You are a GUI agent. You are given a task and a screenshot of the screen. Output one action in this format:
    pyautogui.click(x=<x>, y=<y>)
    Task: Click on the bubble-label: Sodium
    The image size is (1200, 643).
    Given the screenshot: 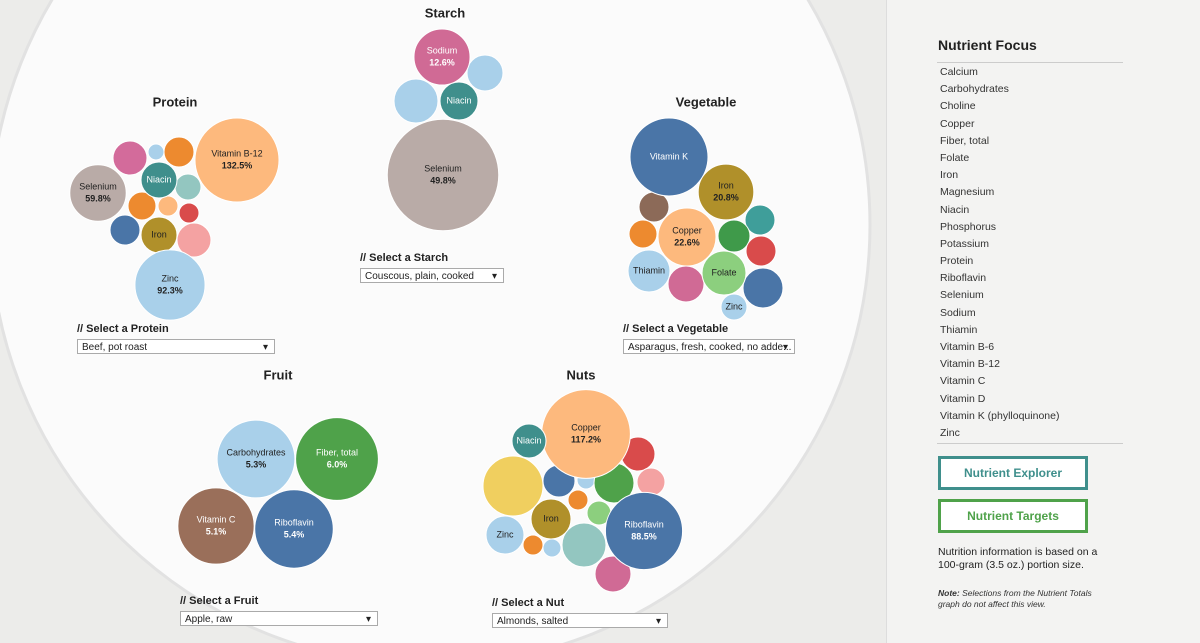 What is the action you would take?
    pyautogui.click(x=442, y=50)
    